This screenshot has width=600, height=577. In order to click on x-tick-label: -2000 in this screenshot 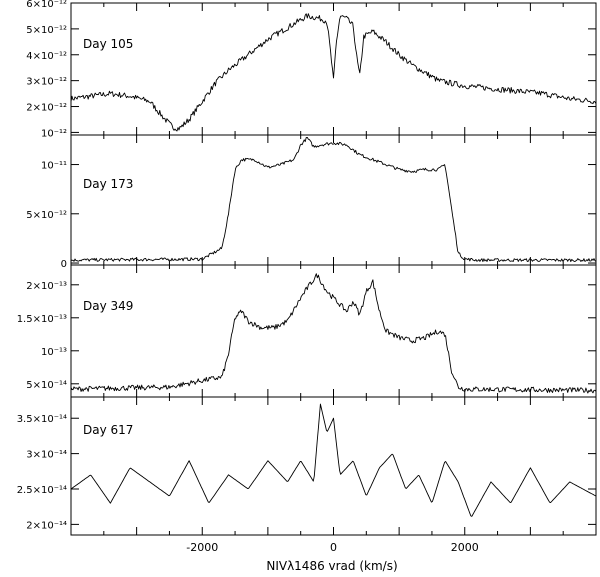, I will do `click(202, 547)`.